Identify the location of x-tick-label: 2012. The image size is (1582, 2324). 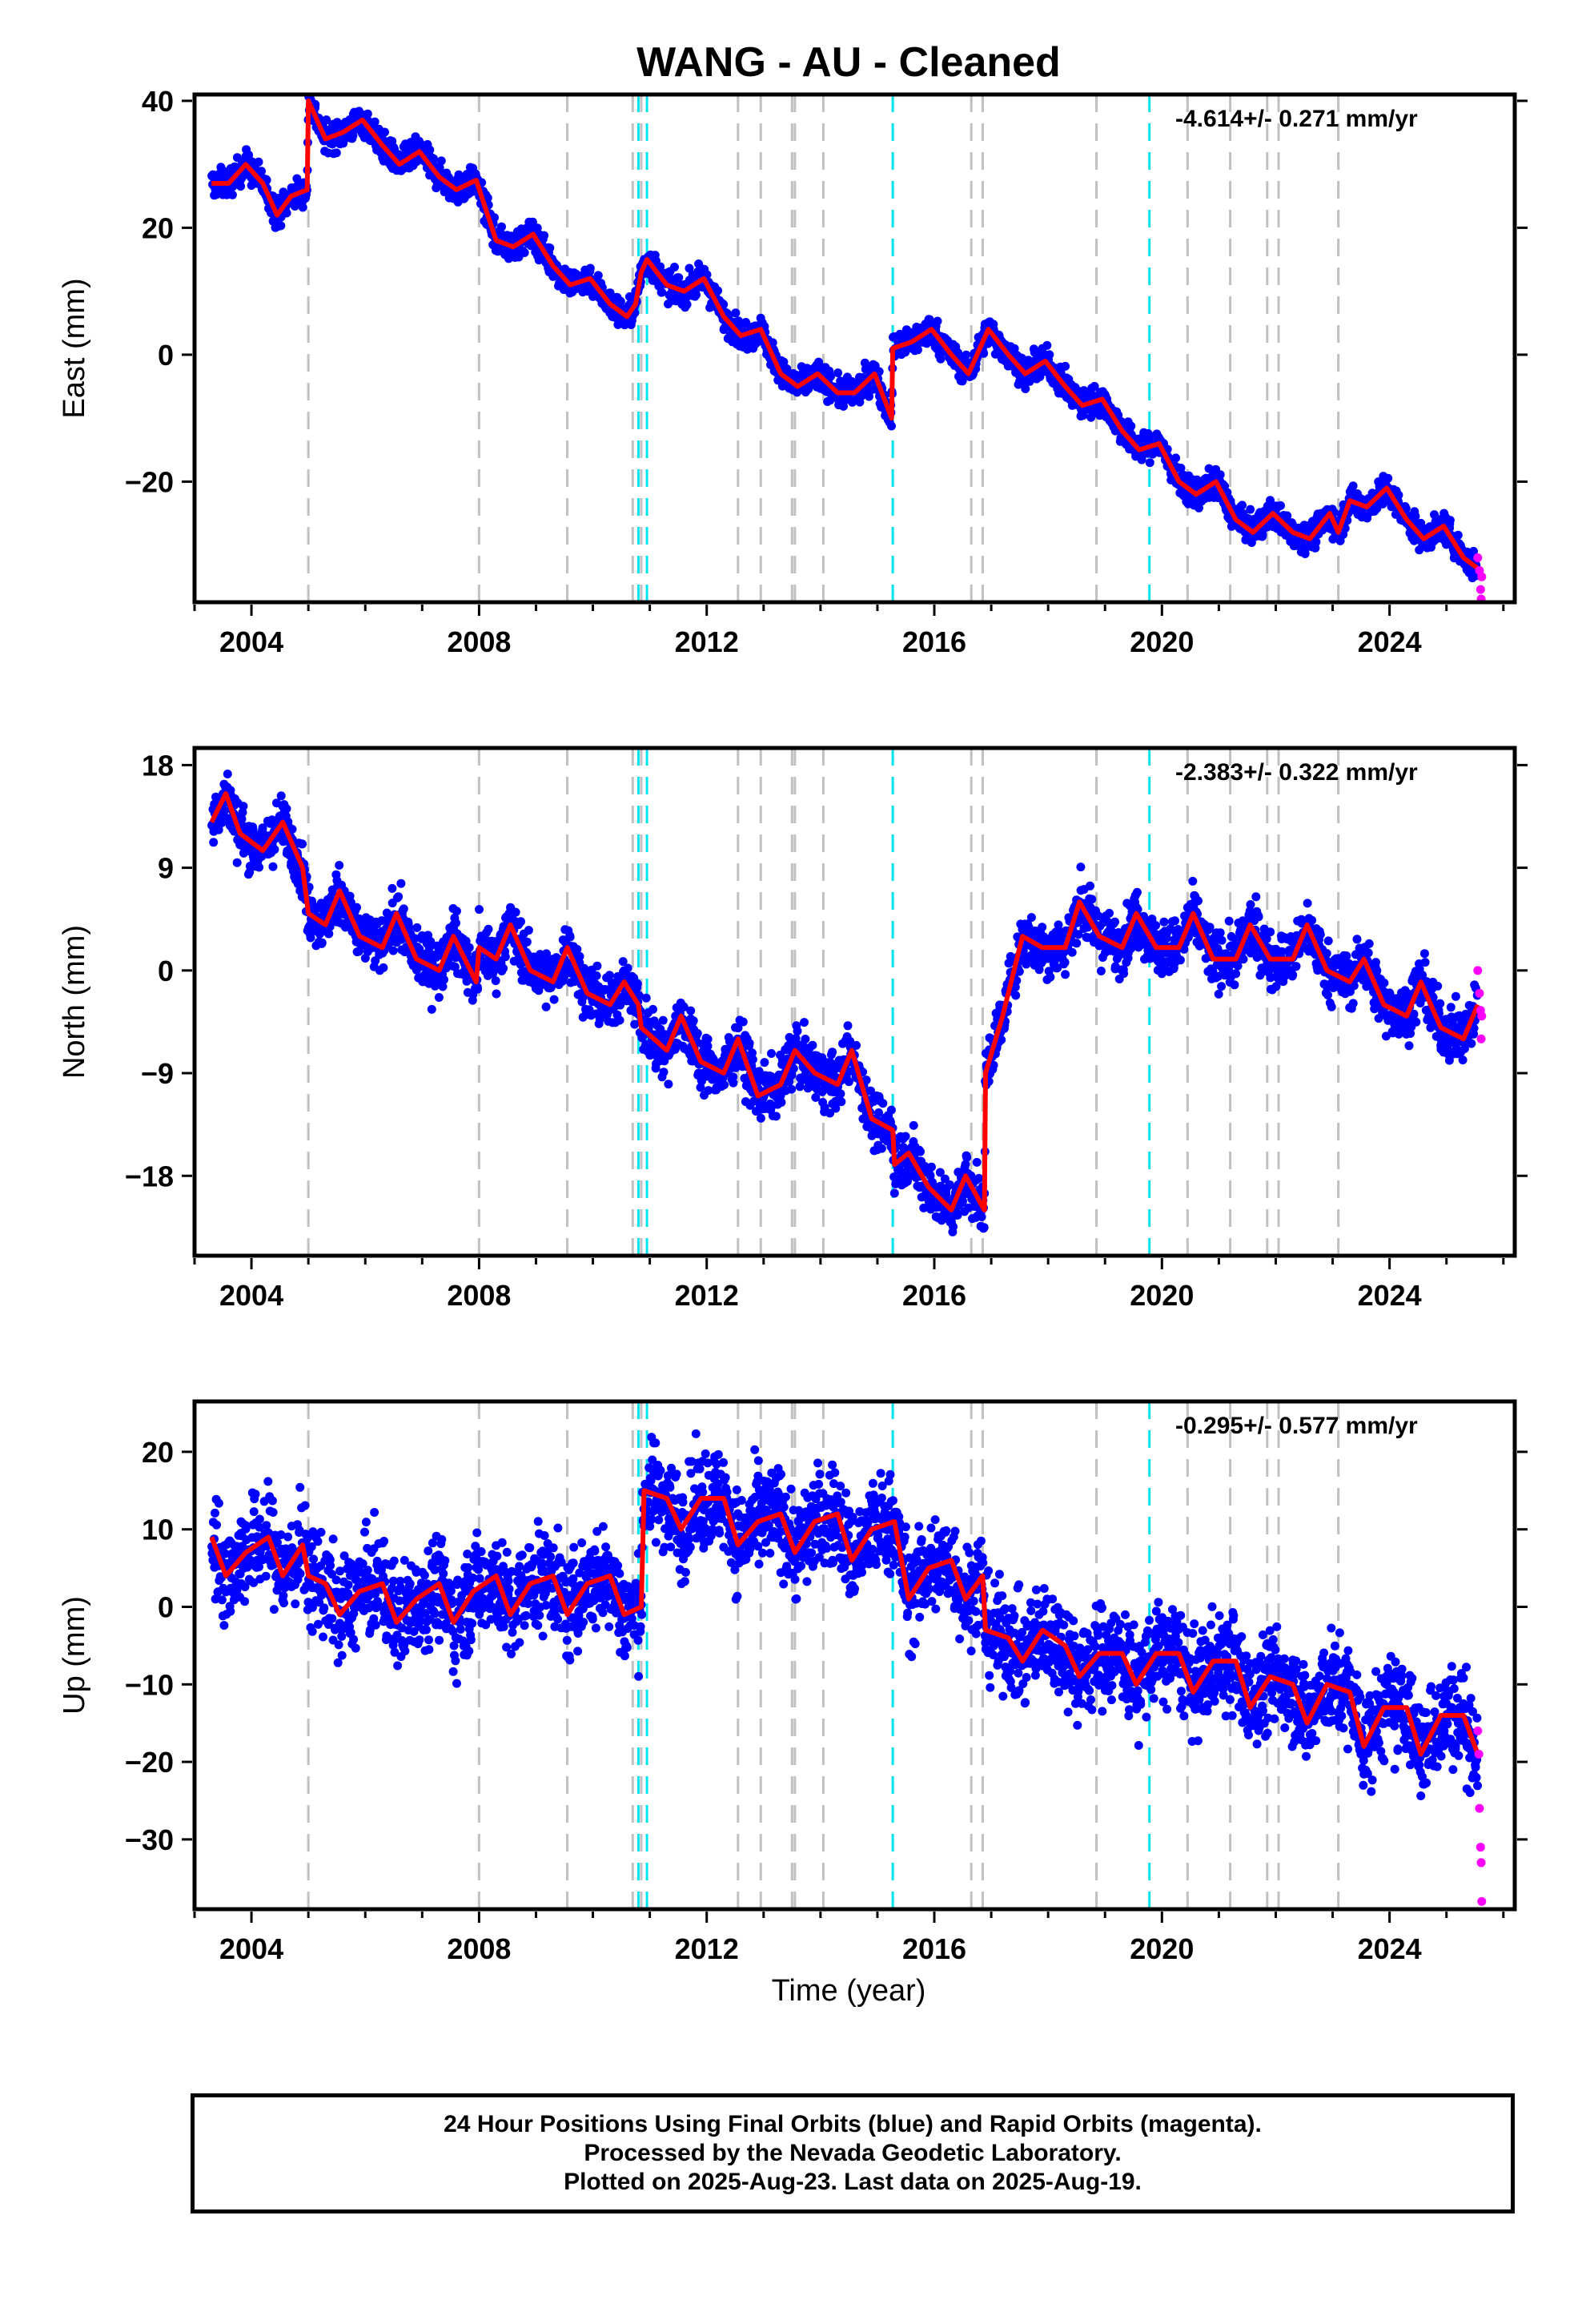
(707, 641).